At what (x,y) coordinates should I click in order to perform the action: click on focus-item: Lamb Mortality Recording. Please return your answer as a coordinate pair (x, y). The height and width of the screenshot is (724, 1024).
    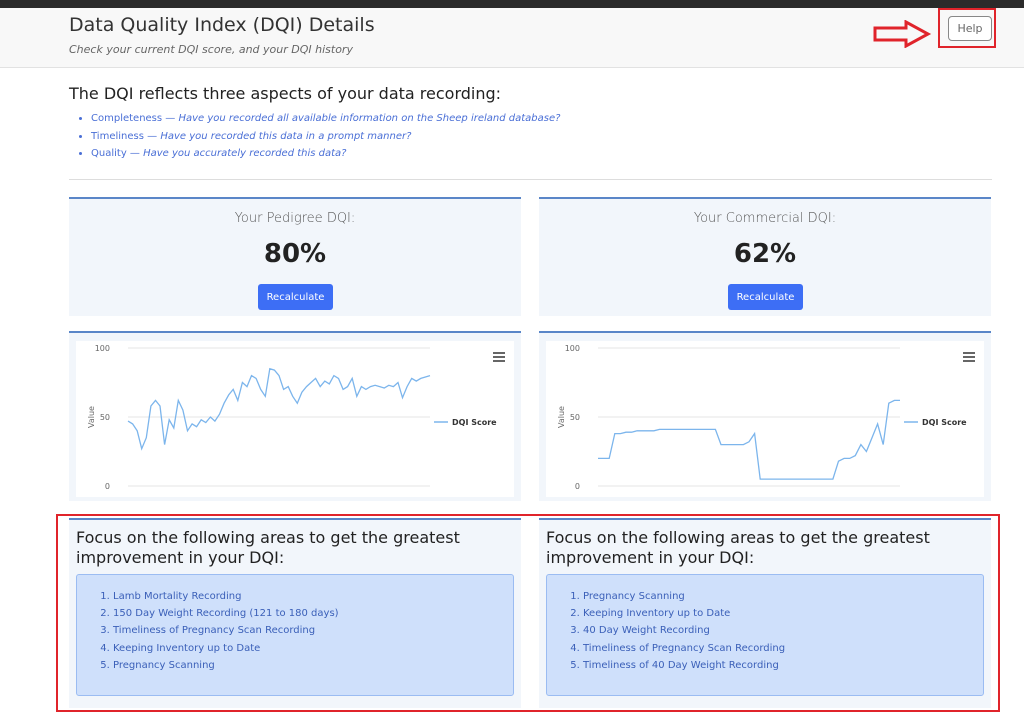
    Looking at the image, I should click on (313, 596).